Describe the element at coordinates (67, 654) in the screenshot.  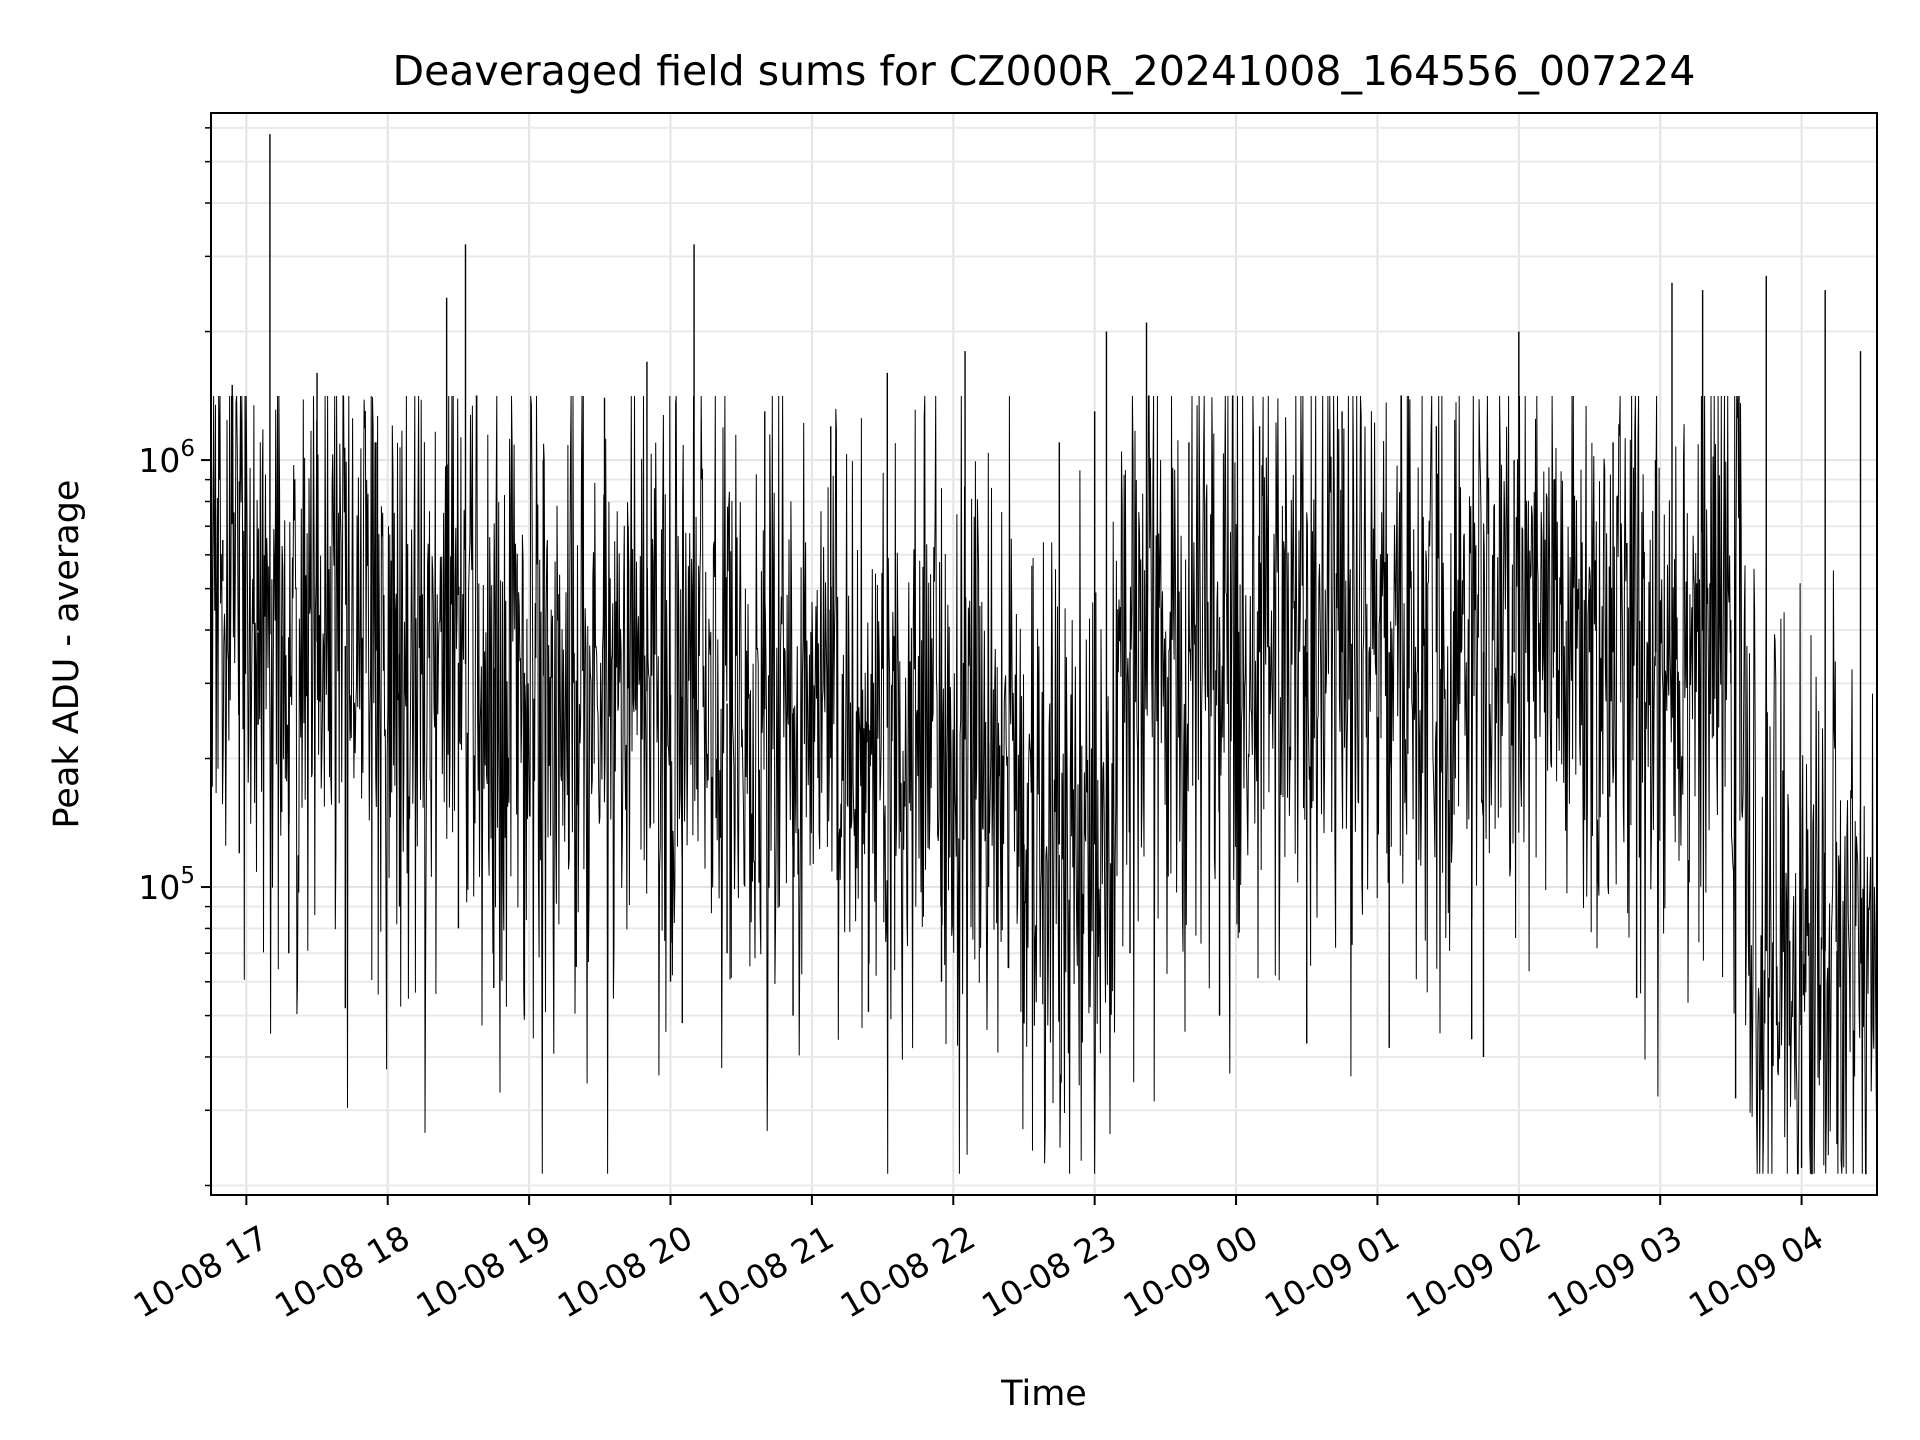
I see `y-axis-label: Peak ADU - average` at that location.